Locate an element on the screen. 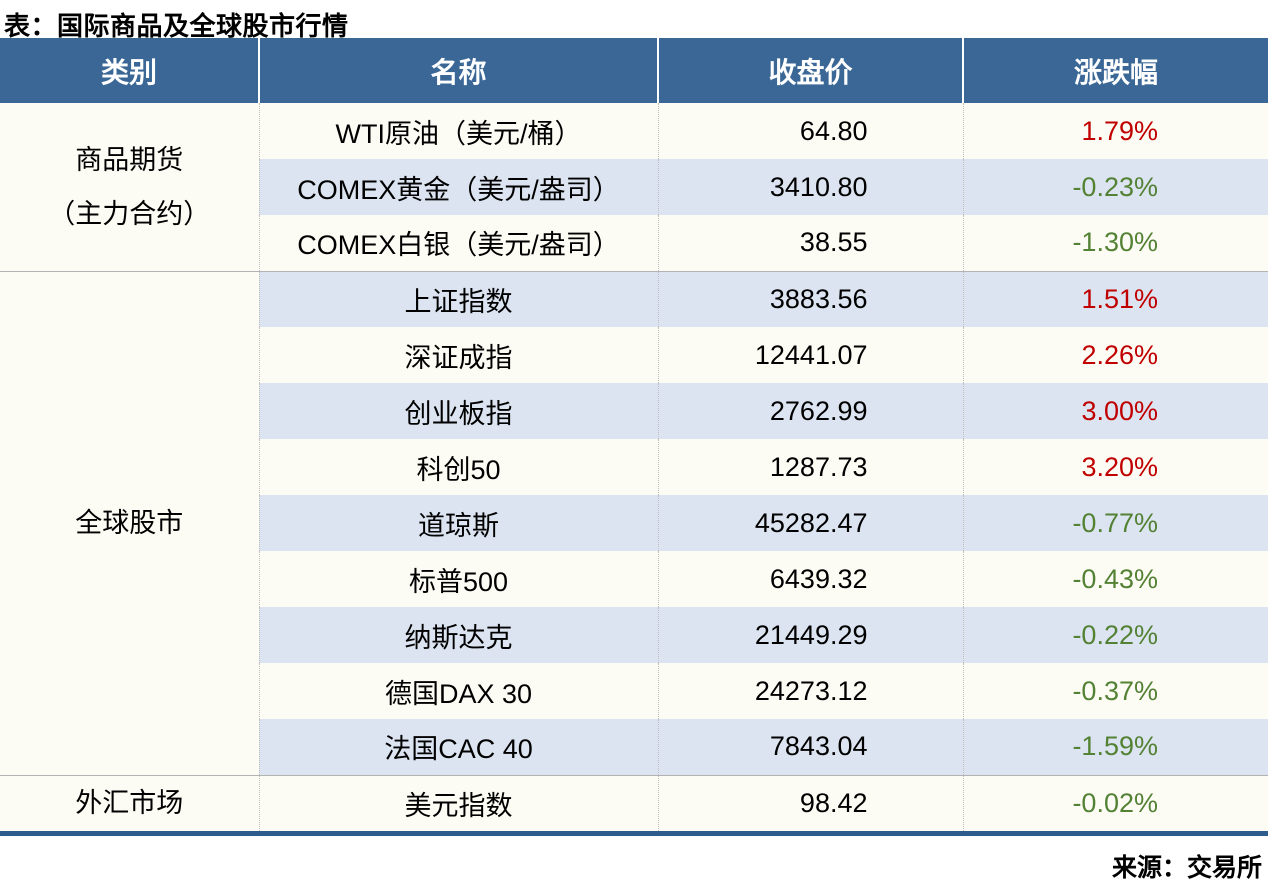 The width and height of the screenshot is (1268, 886). change-cell: 1.51% is located at coordinates (1115, 298).